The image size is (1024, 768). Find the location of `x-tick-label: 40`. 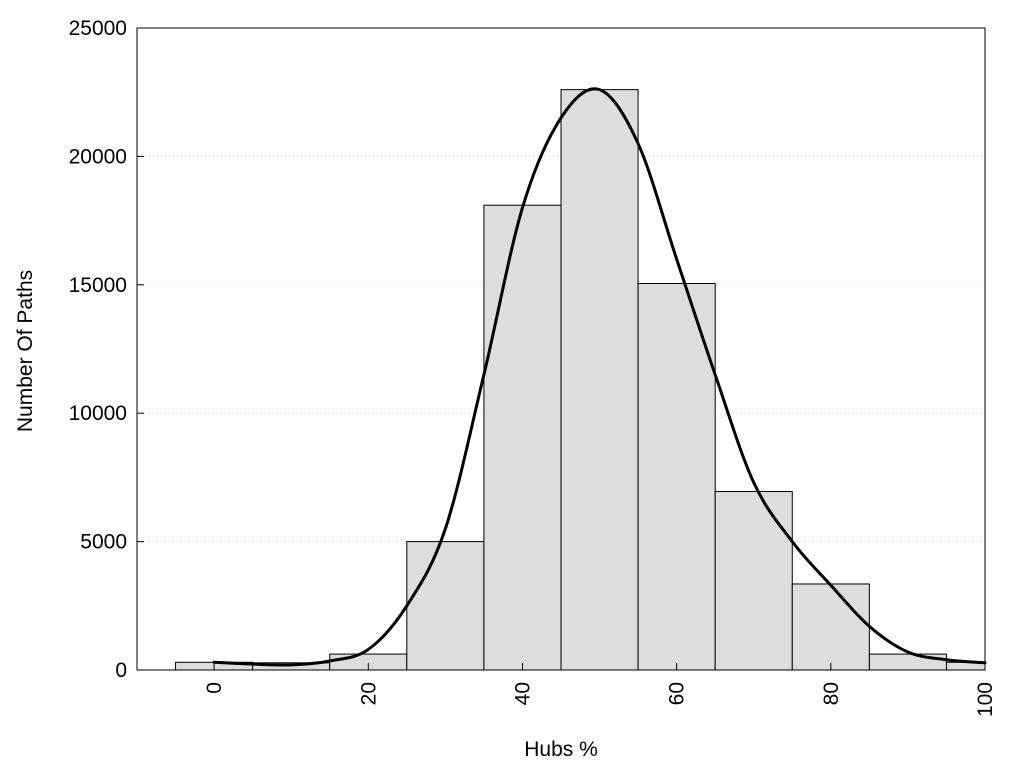

x-tick-label: 40 is located at coordinates (522, 693).